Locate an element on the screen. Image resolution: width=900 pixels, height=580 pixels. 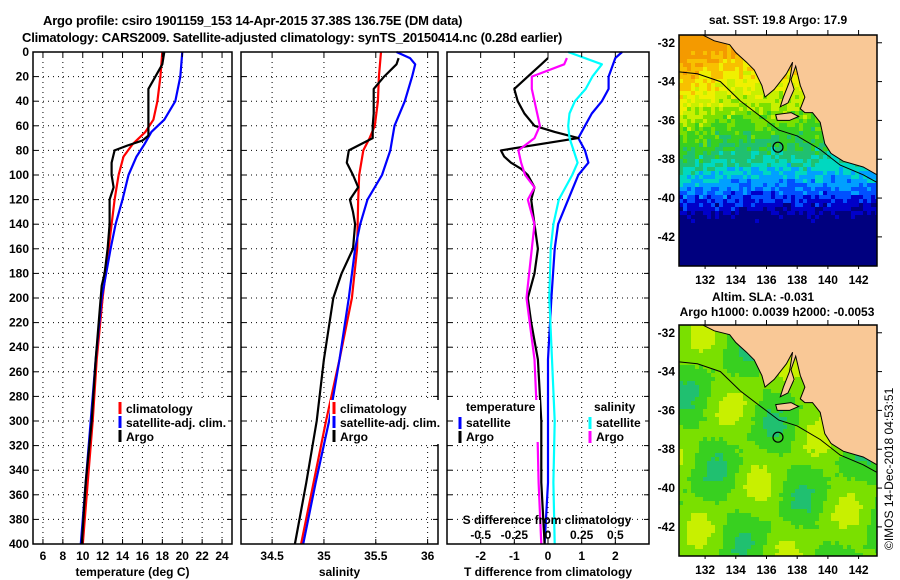
secondary-x-axis-label: S difference from climatology is located at coordinates (547, 520).